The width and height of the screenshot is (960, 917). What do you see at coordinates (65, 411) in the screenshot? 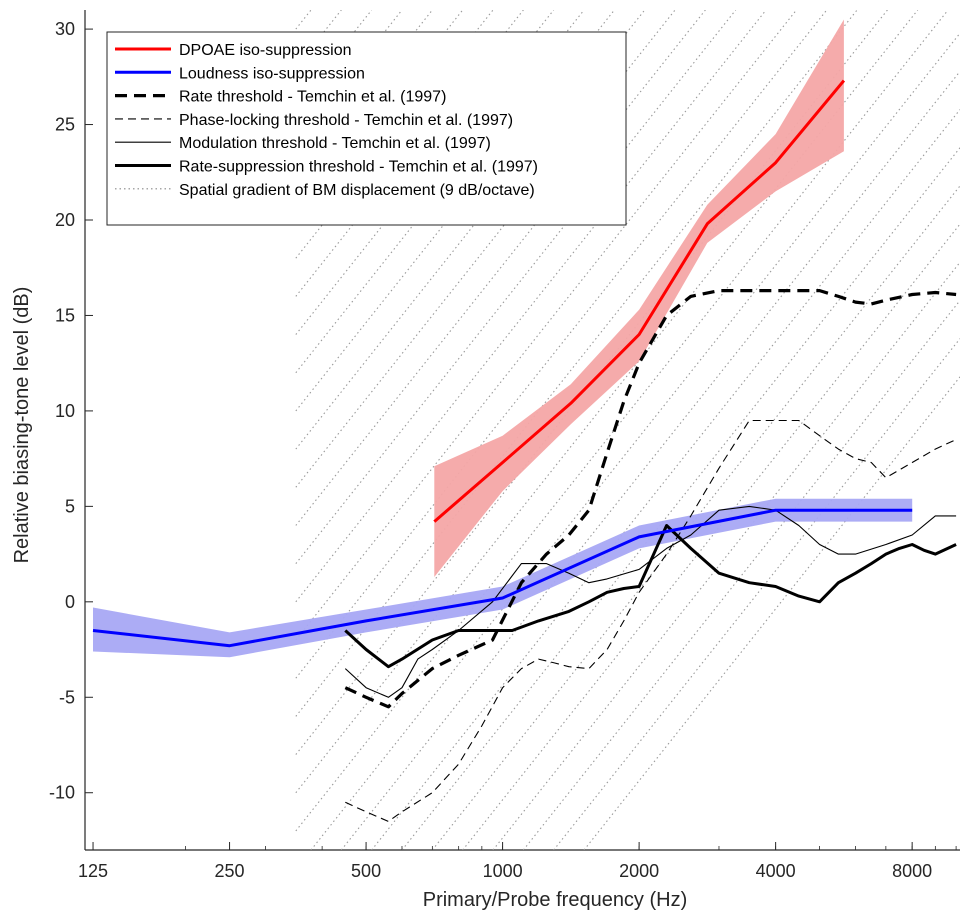
I see `y-tick-label: 10` at bounding box center [65, 411].